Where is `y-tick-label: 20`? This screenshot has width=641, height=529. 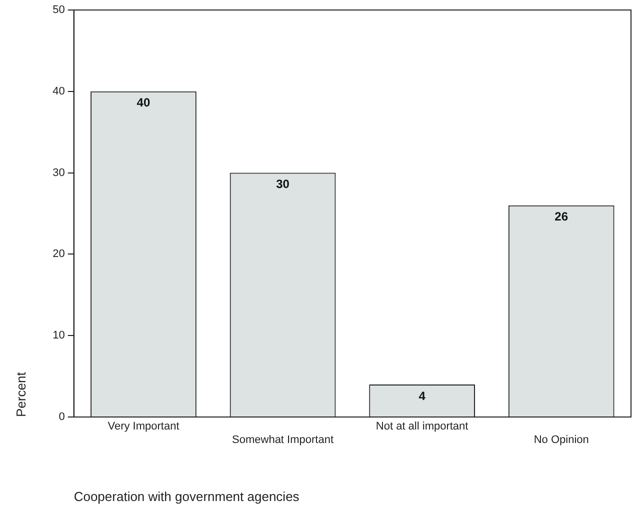 y-tick-label: 20 is located at coordinates (58, 254).